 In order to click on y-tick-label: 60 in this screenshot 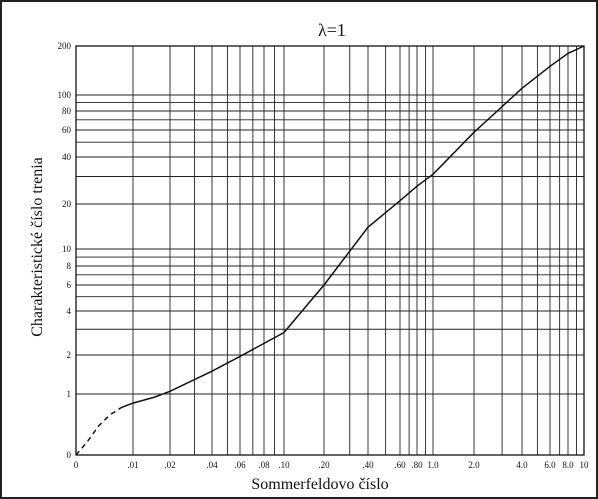, I will do `click(67, 130)`.